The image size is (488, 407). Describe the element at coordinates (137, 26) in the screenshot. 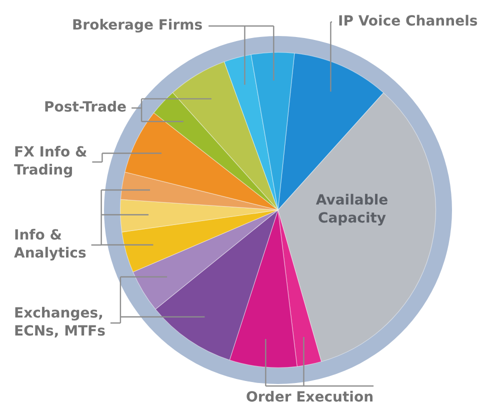

I see `slice-label: Brokerage Firms` at that location.